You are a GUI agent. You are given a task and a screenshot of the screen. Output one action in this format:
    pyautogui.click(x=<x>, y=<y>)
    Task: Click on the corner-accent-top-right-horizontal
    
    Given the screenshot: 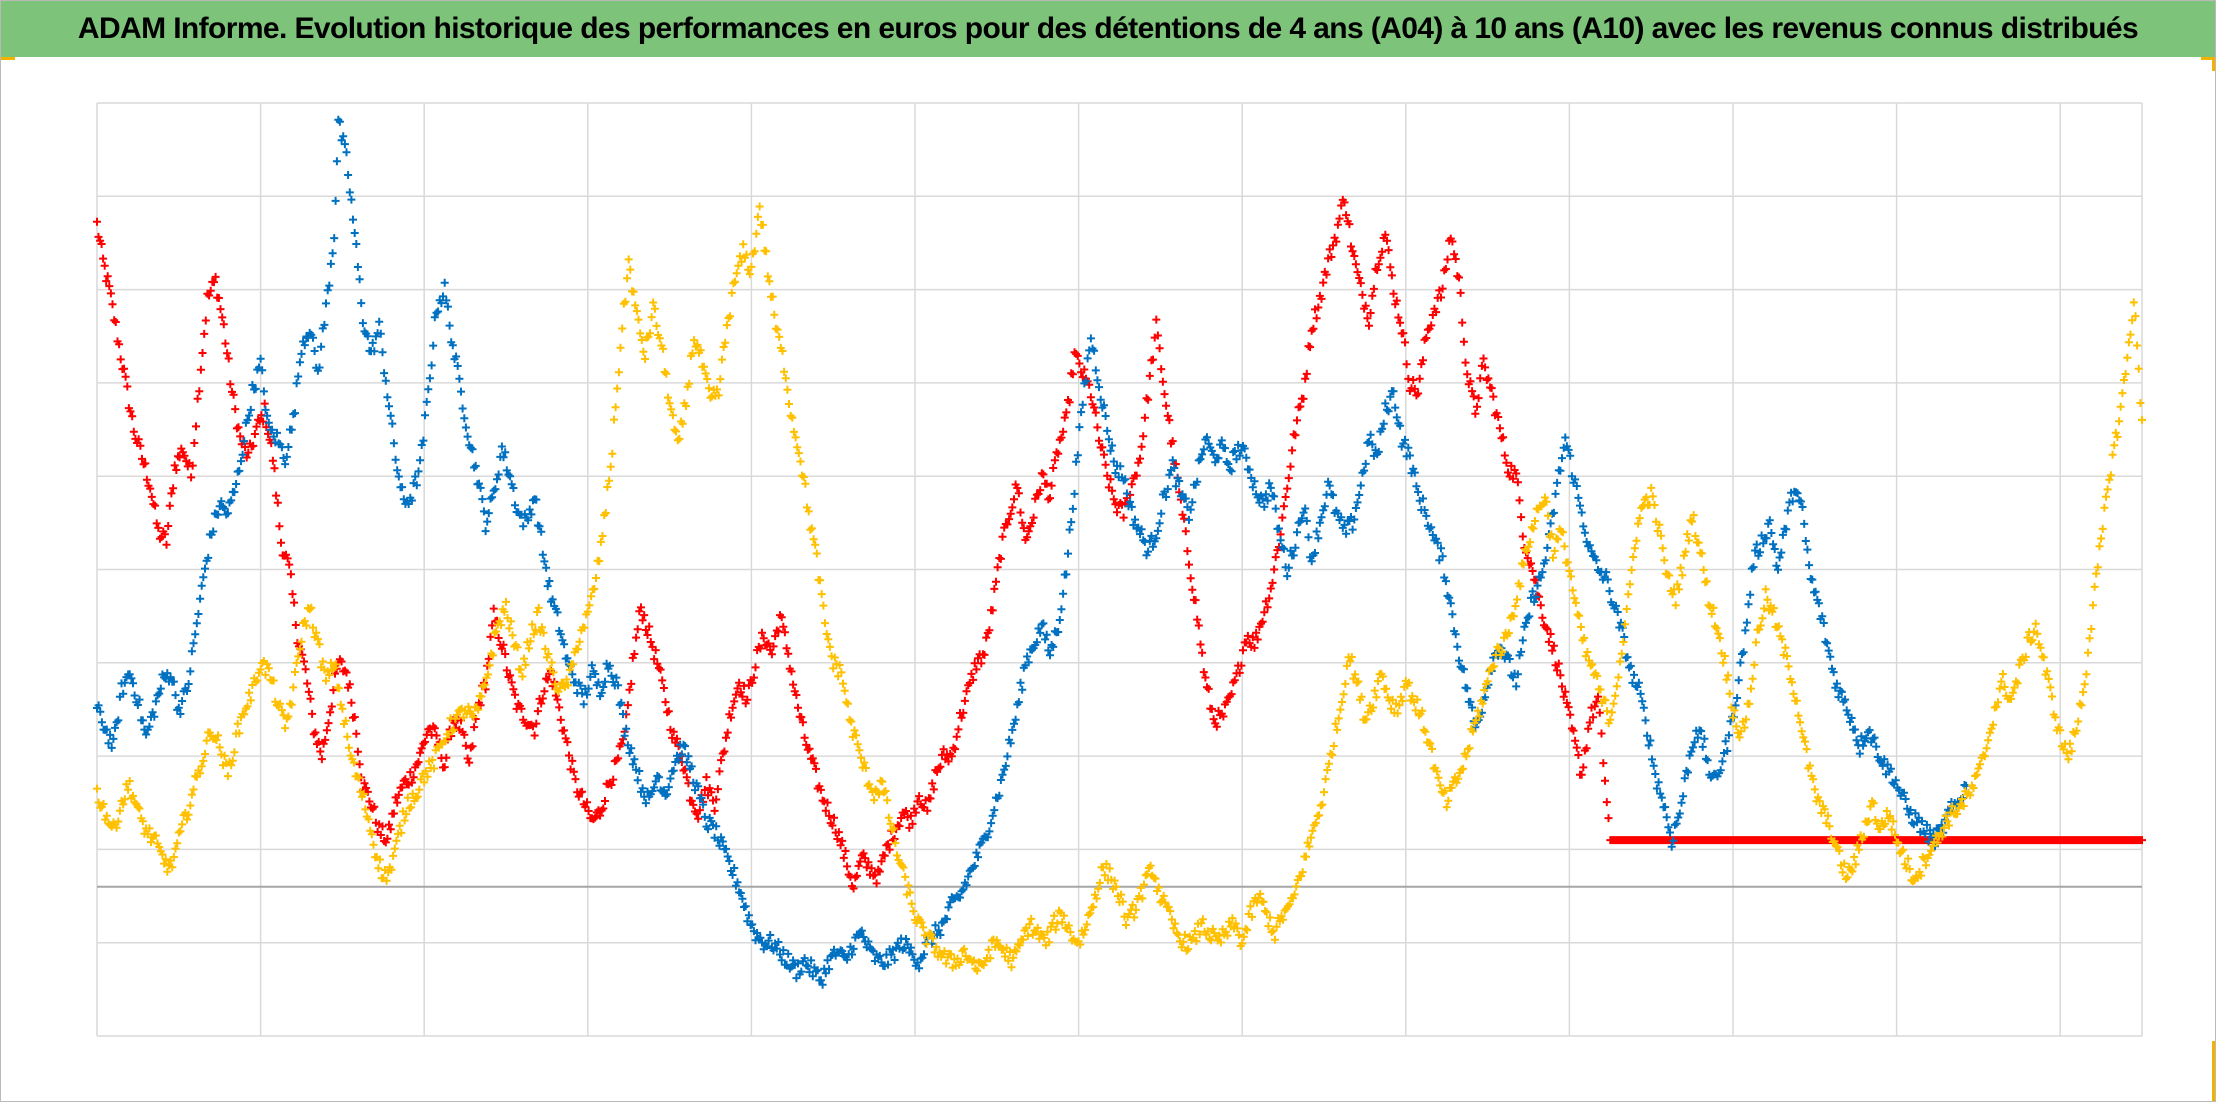 What is the action you would take?
    pyautogui.click(x=2208, y=58)
    